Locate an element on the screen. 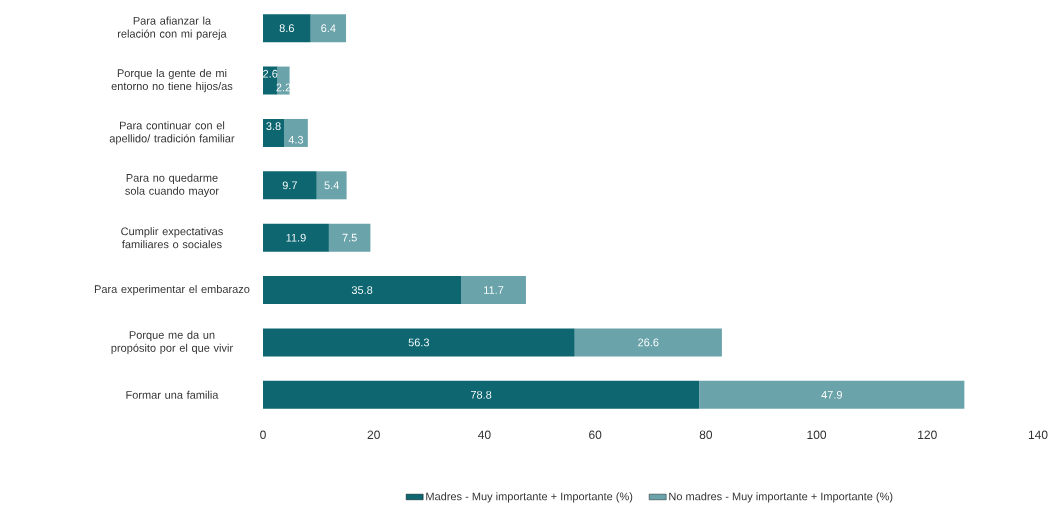 The width and height of the screenshot is (1061, 511). x-tick-label: 120 is located at coordinates (927, 435).